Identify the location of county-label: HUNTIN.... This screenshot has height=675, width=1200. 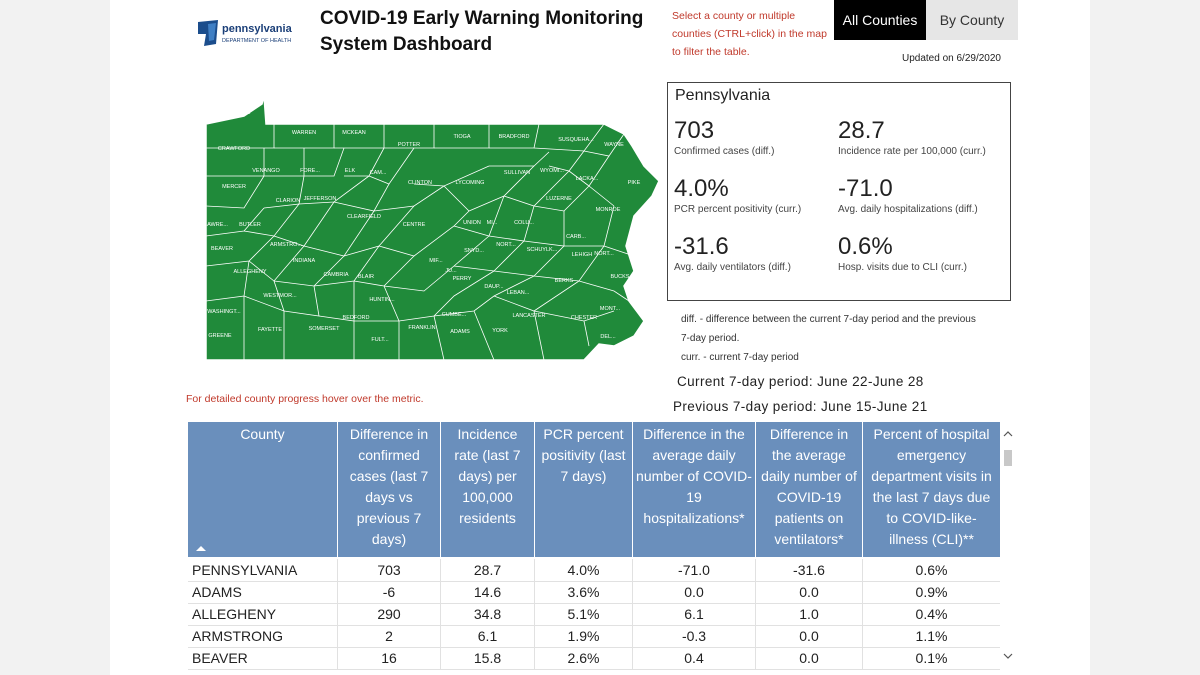
(382, 300).